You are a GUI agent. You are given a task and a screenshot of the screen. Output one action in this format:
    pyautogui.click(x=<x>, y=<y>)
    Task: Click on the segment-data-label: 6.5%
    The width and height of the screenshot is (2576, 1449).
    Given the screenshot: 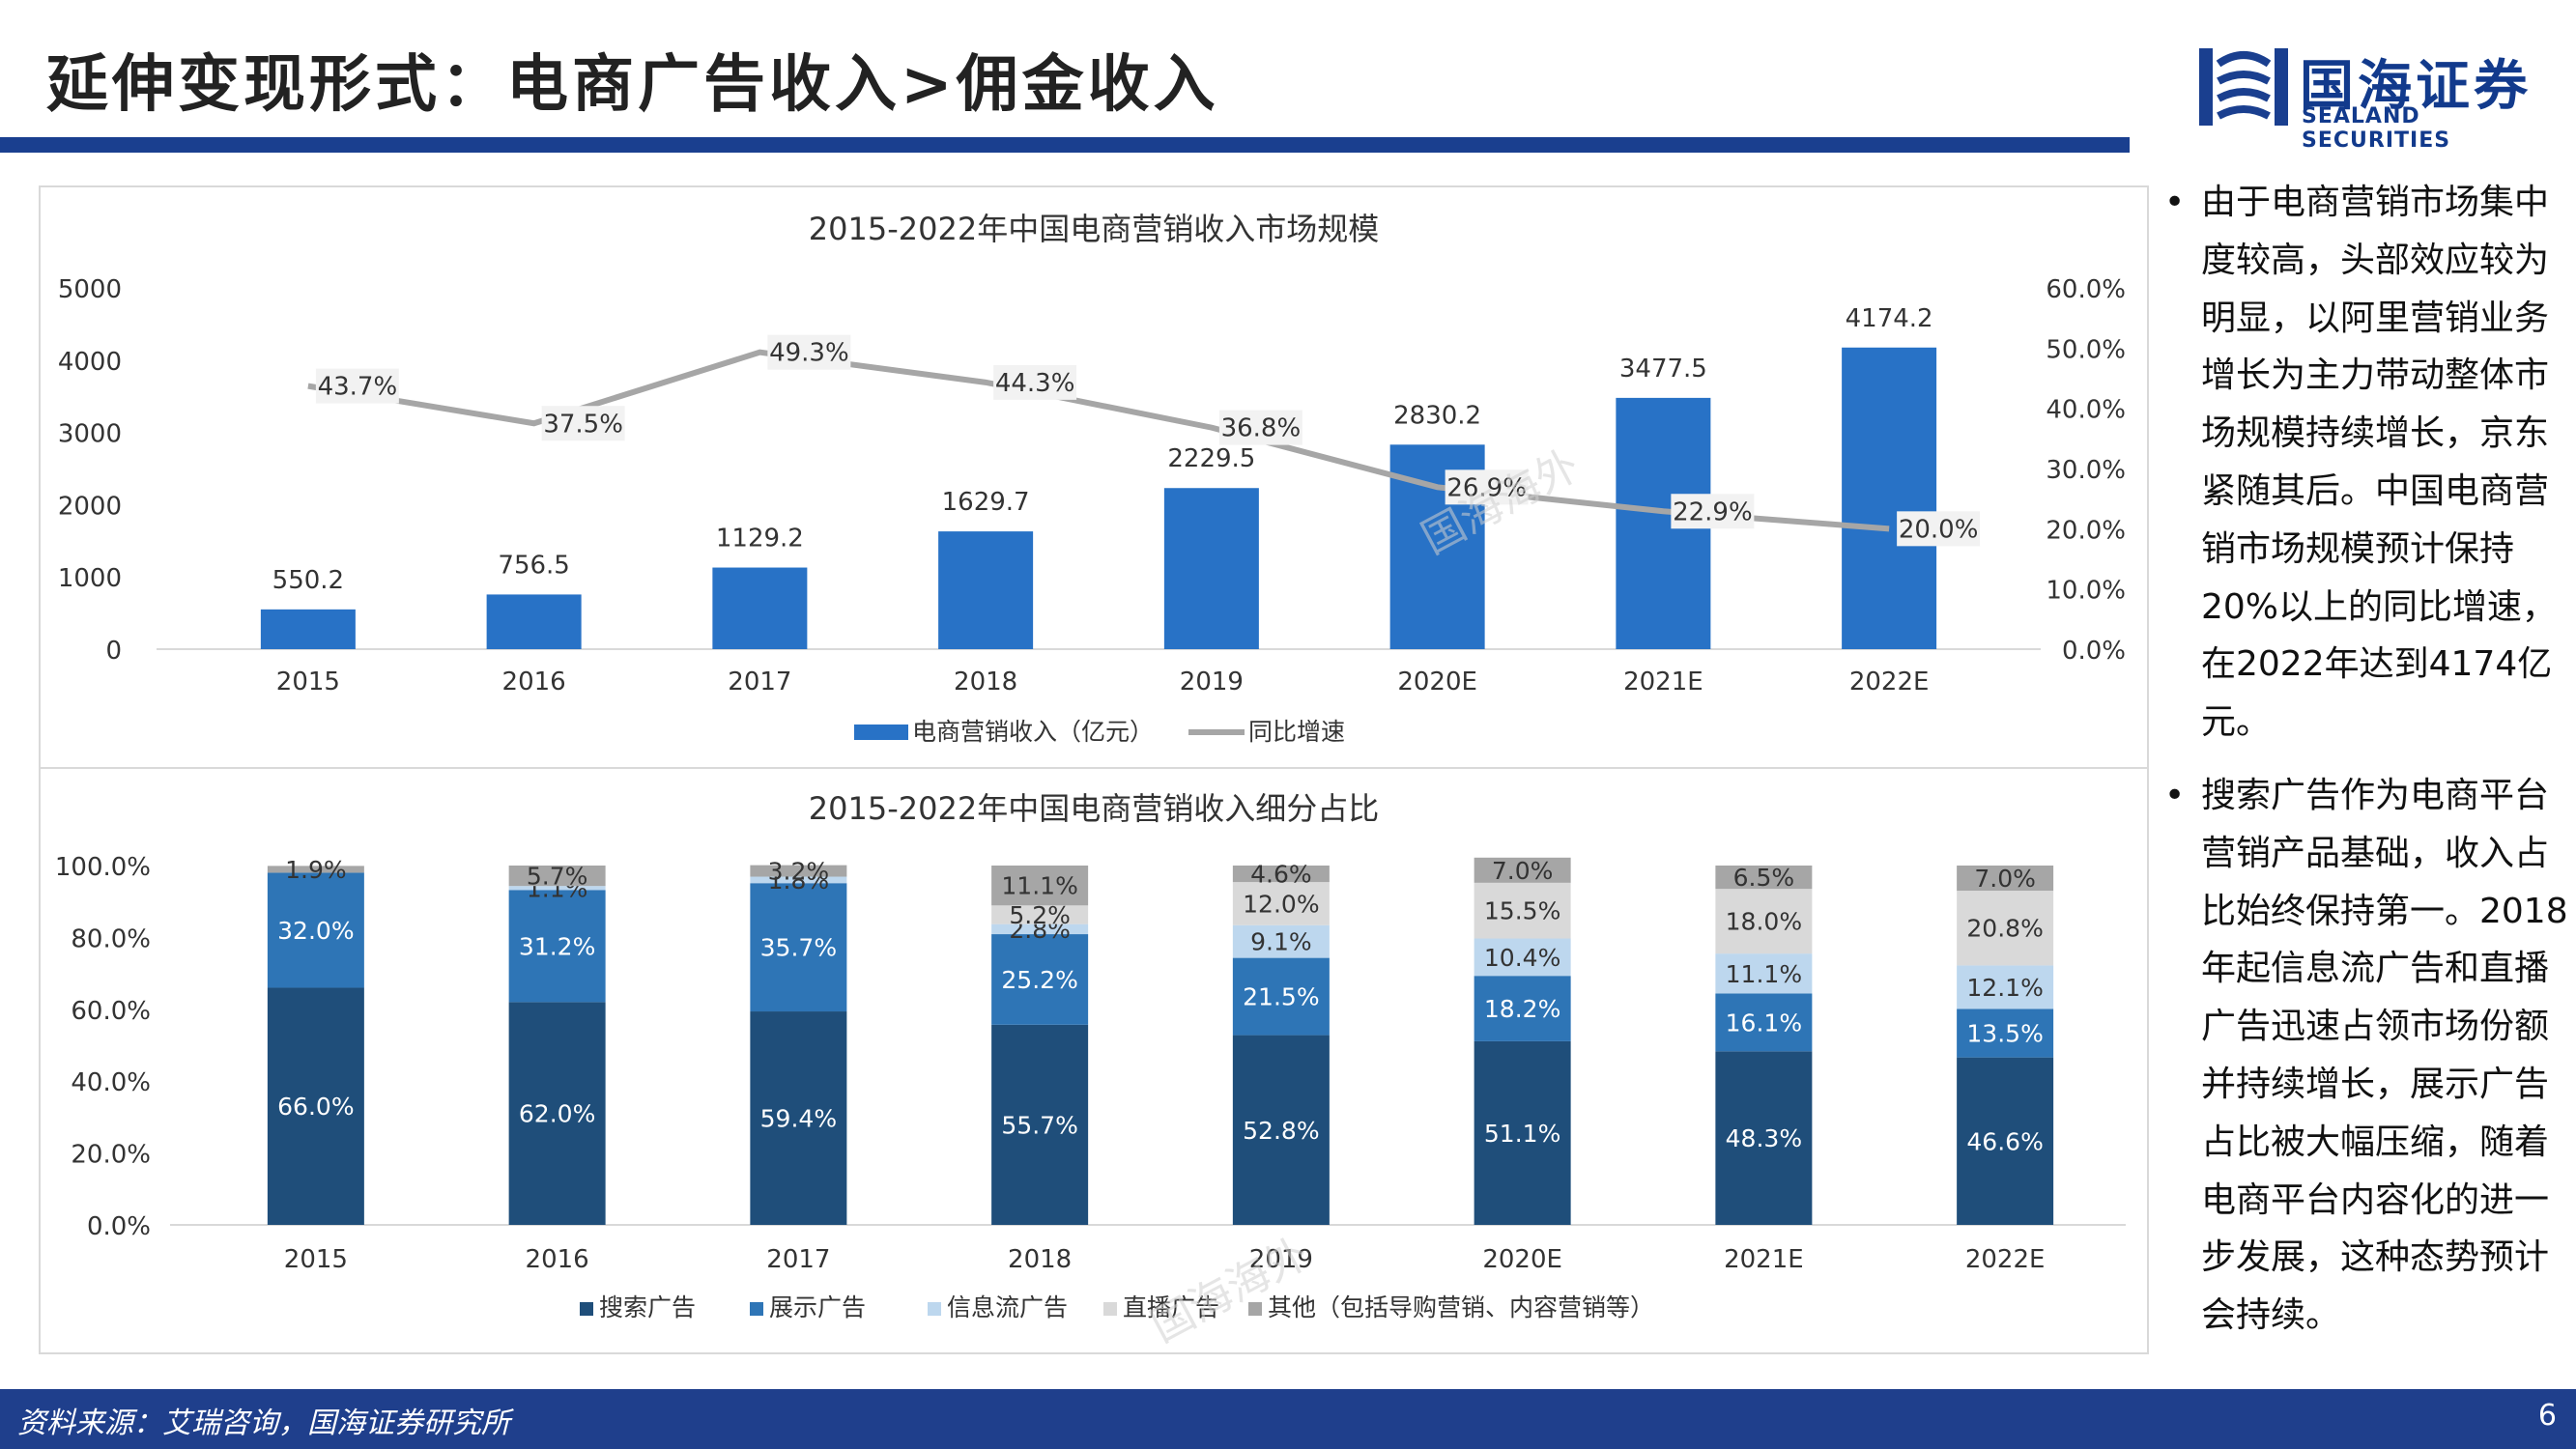 What is the action you would take?
    pyautogui.click(x=1764, y=878)
    